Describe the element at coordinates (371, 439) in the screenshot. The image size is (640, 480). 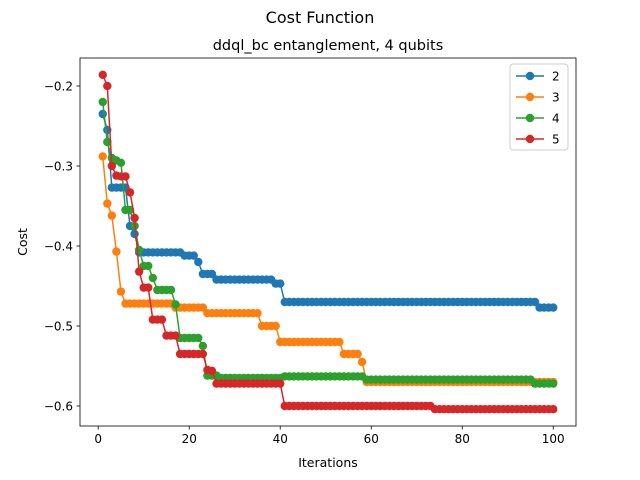
I see `x-tick-label: 60` at that location.